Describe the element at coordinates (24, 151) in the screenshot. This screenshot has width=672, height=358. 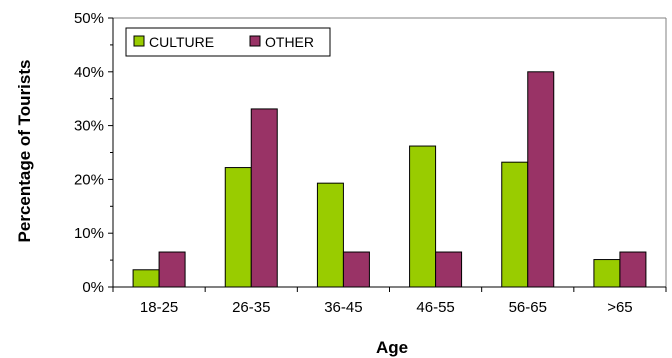
I see `y-axis-title: Percentage of Tourists` at that location.